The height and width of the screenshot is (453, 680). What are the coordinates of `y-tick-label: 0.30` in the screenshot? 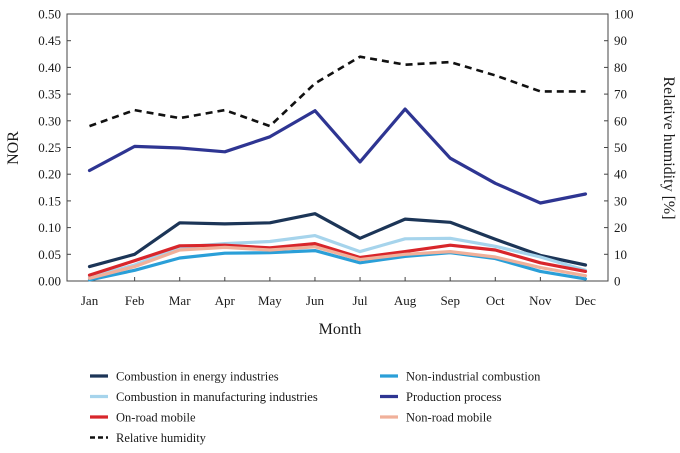 It's located at (49, 120).